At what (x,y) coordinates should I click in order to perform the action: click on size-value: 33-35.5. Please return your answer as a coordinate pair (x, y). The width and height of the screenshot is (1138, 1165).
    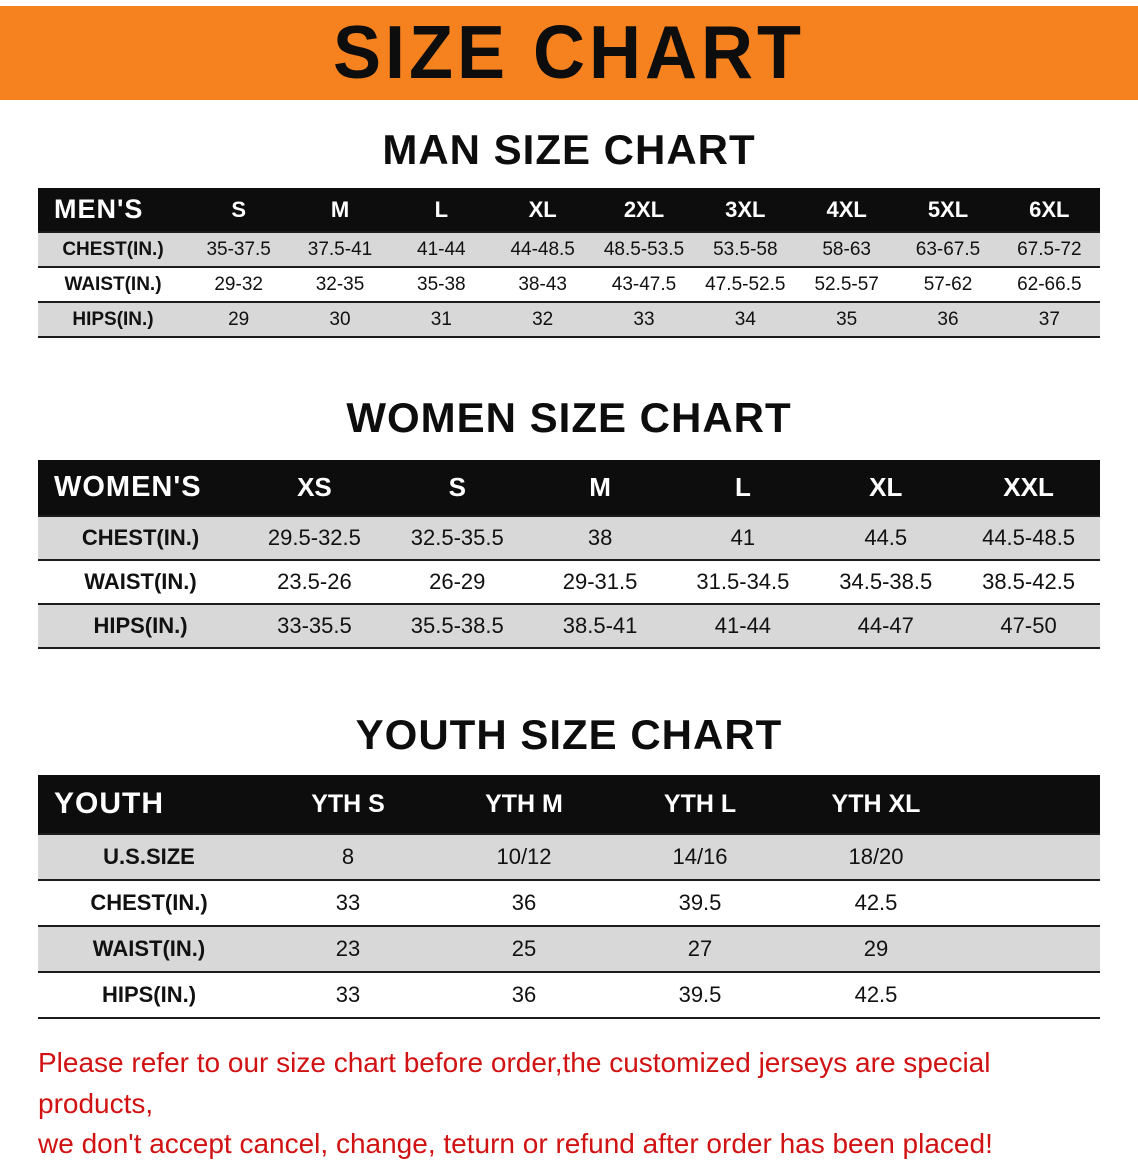
    Looking at the image, I should click on (314, 625).